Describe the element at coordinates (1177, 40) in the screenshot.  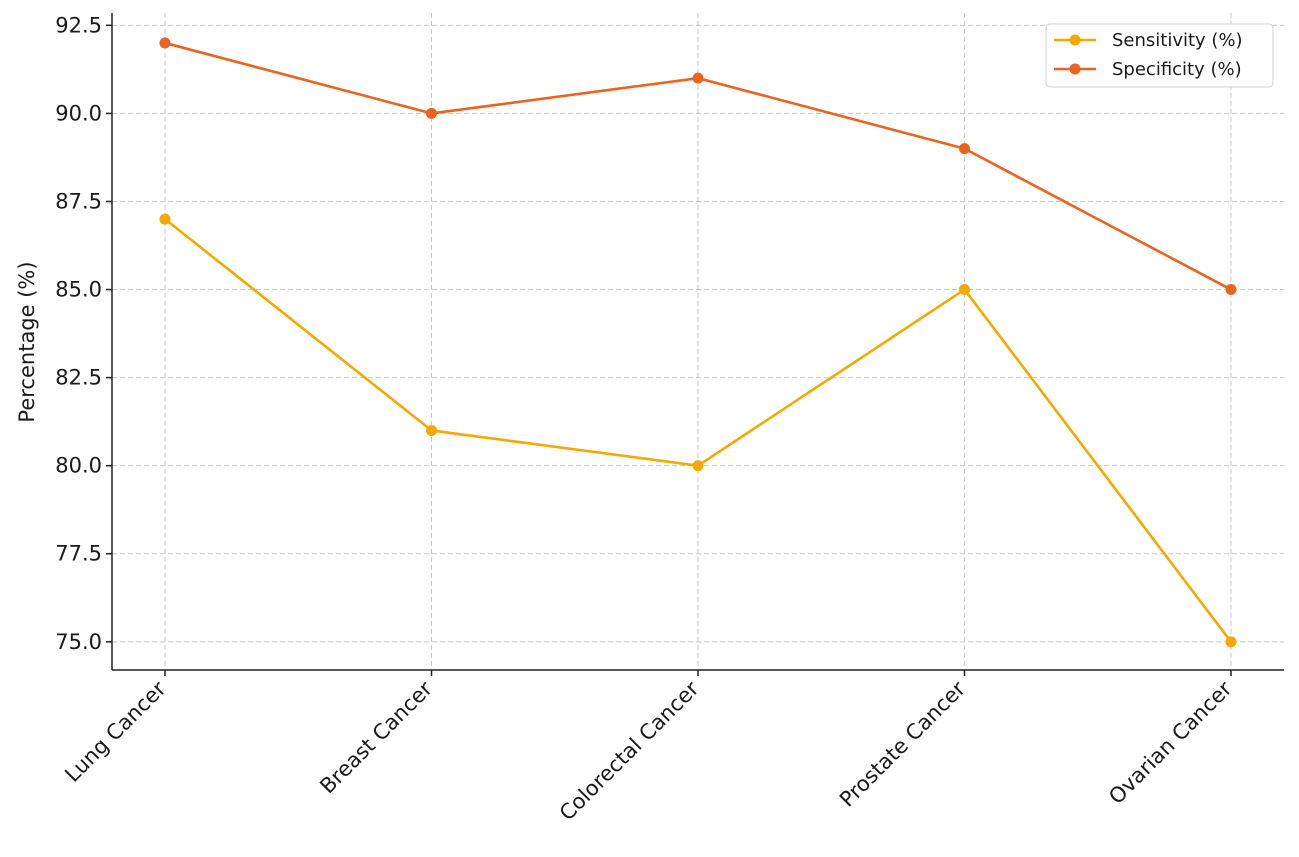
I see `legend-label: Sensitivity (%)` at that location.